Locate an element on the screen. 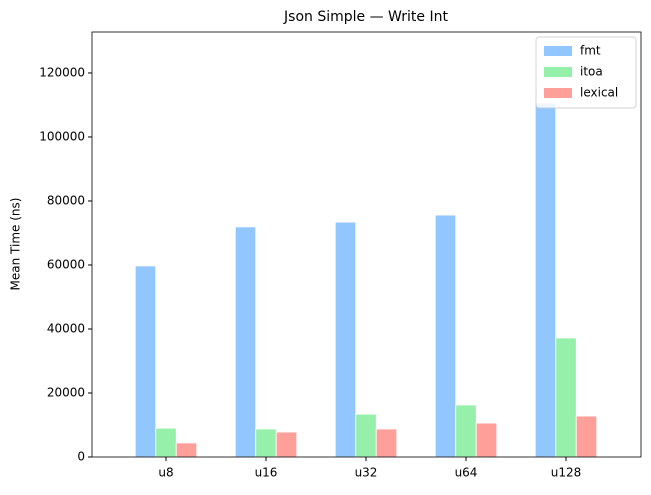 The width and height of the screenshot is (651, 495). legend-label: lexical is located at coordinates (599, 93).